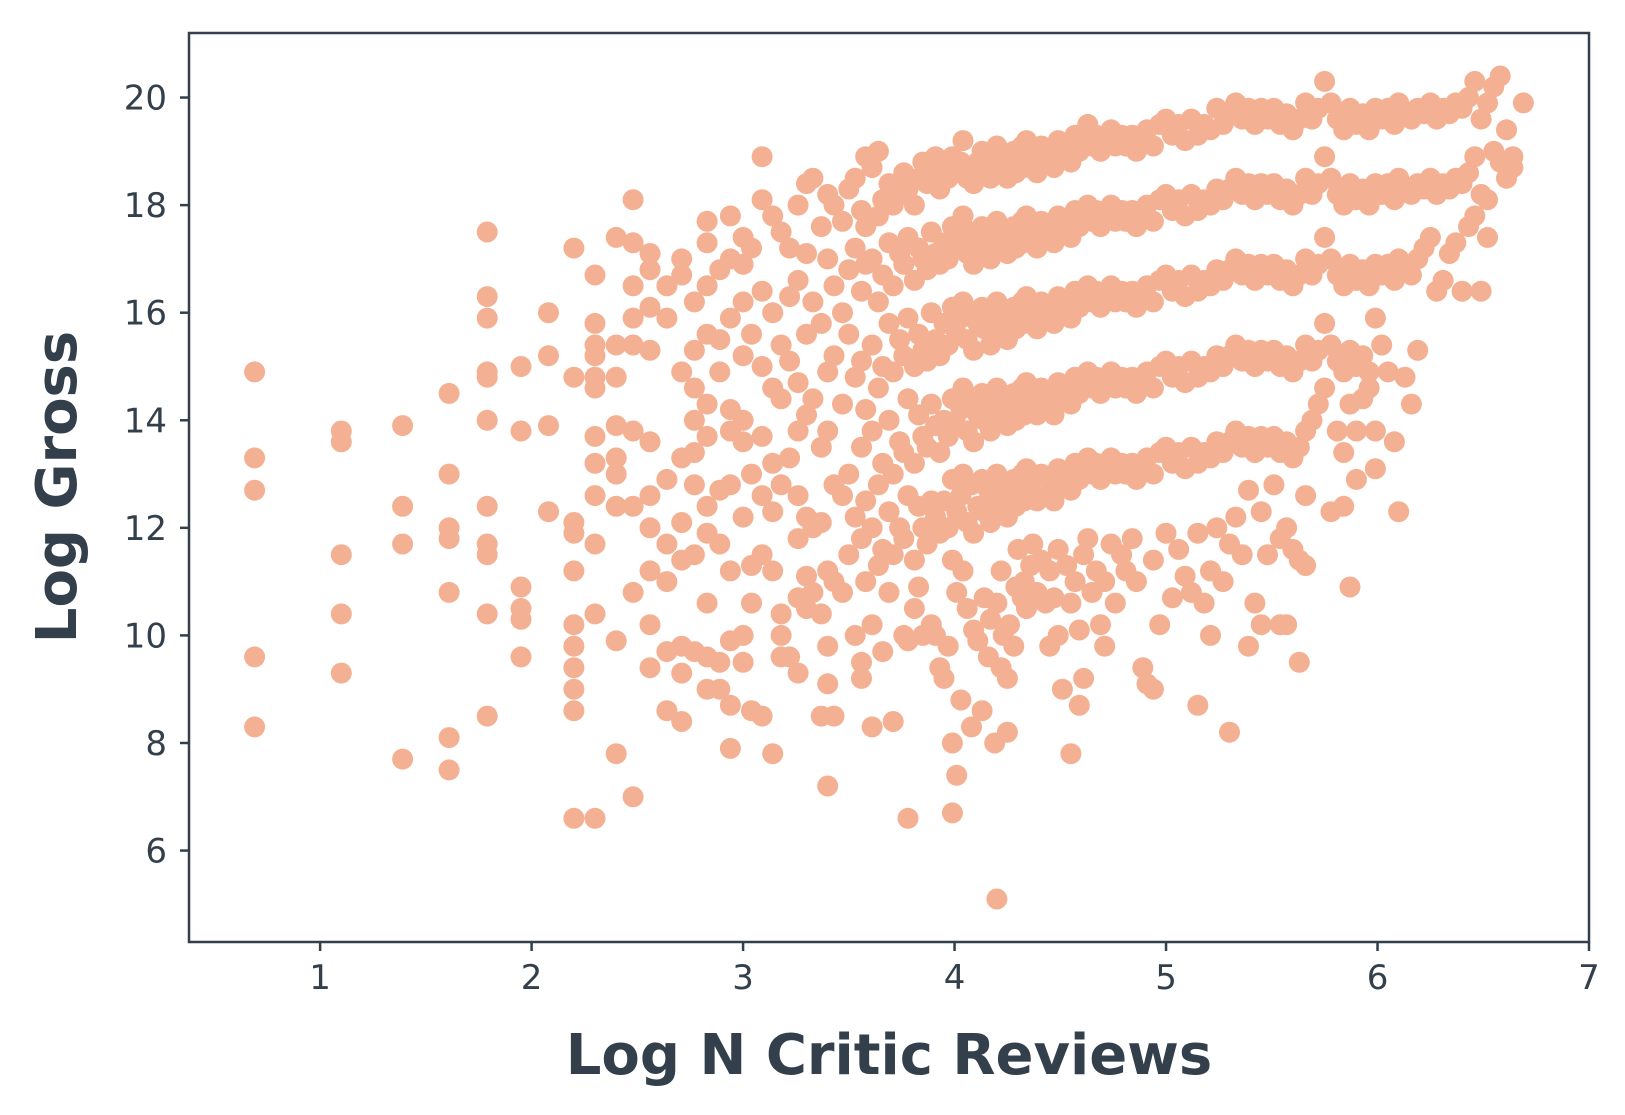 The image size is (1625, 1115). What do you see at coordinates (743, 978) in the screenshot?
I see `x-tick-label: 3` at bounding box center [743, 978].